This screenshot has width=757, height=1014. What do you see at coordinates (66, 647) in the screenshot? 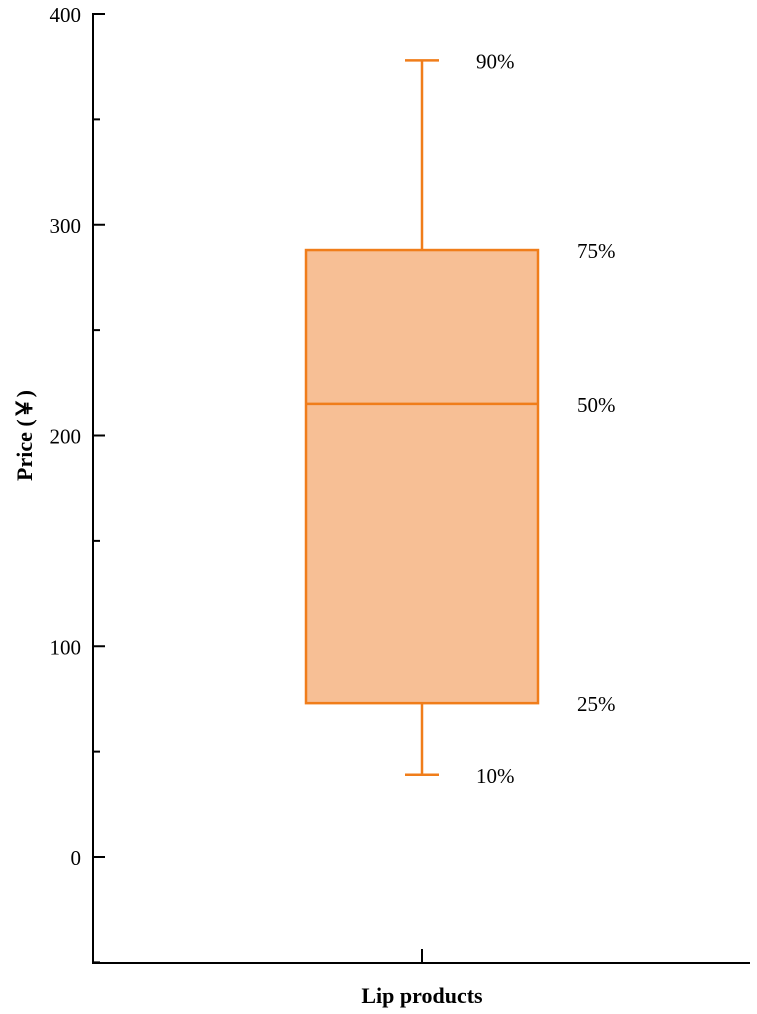
I see `y-tick-label: 100` at bounding box center [66, 647].